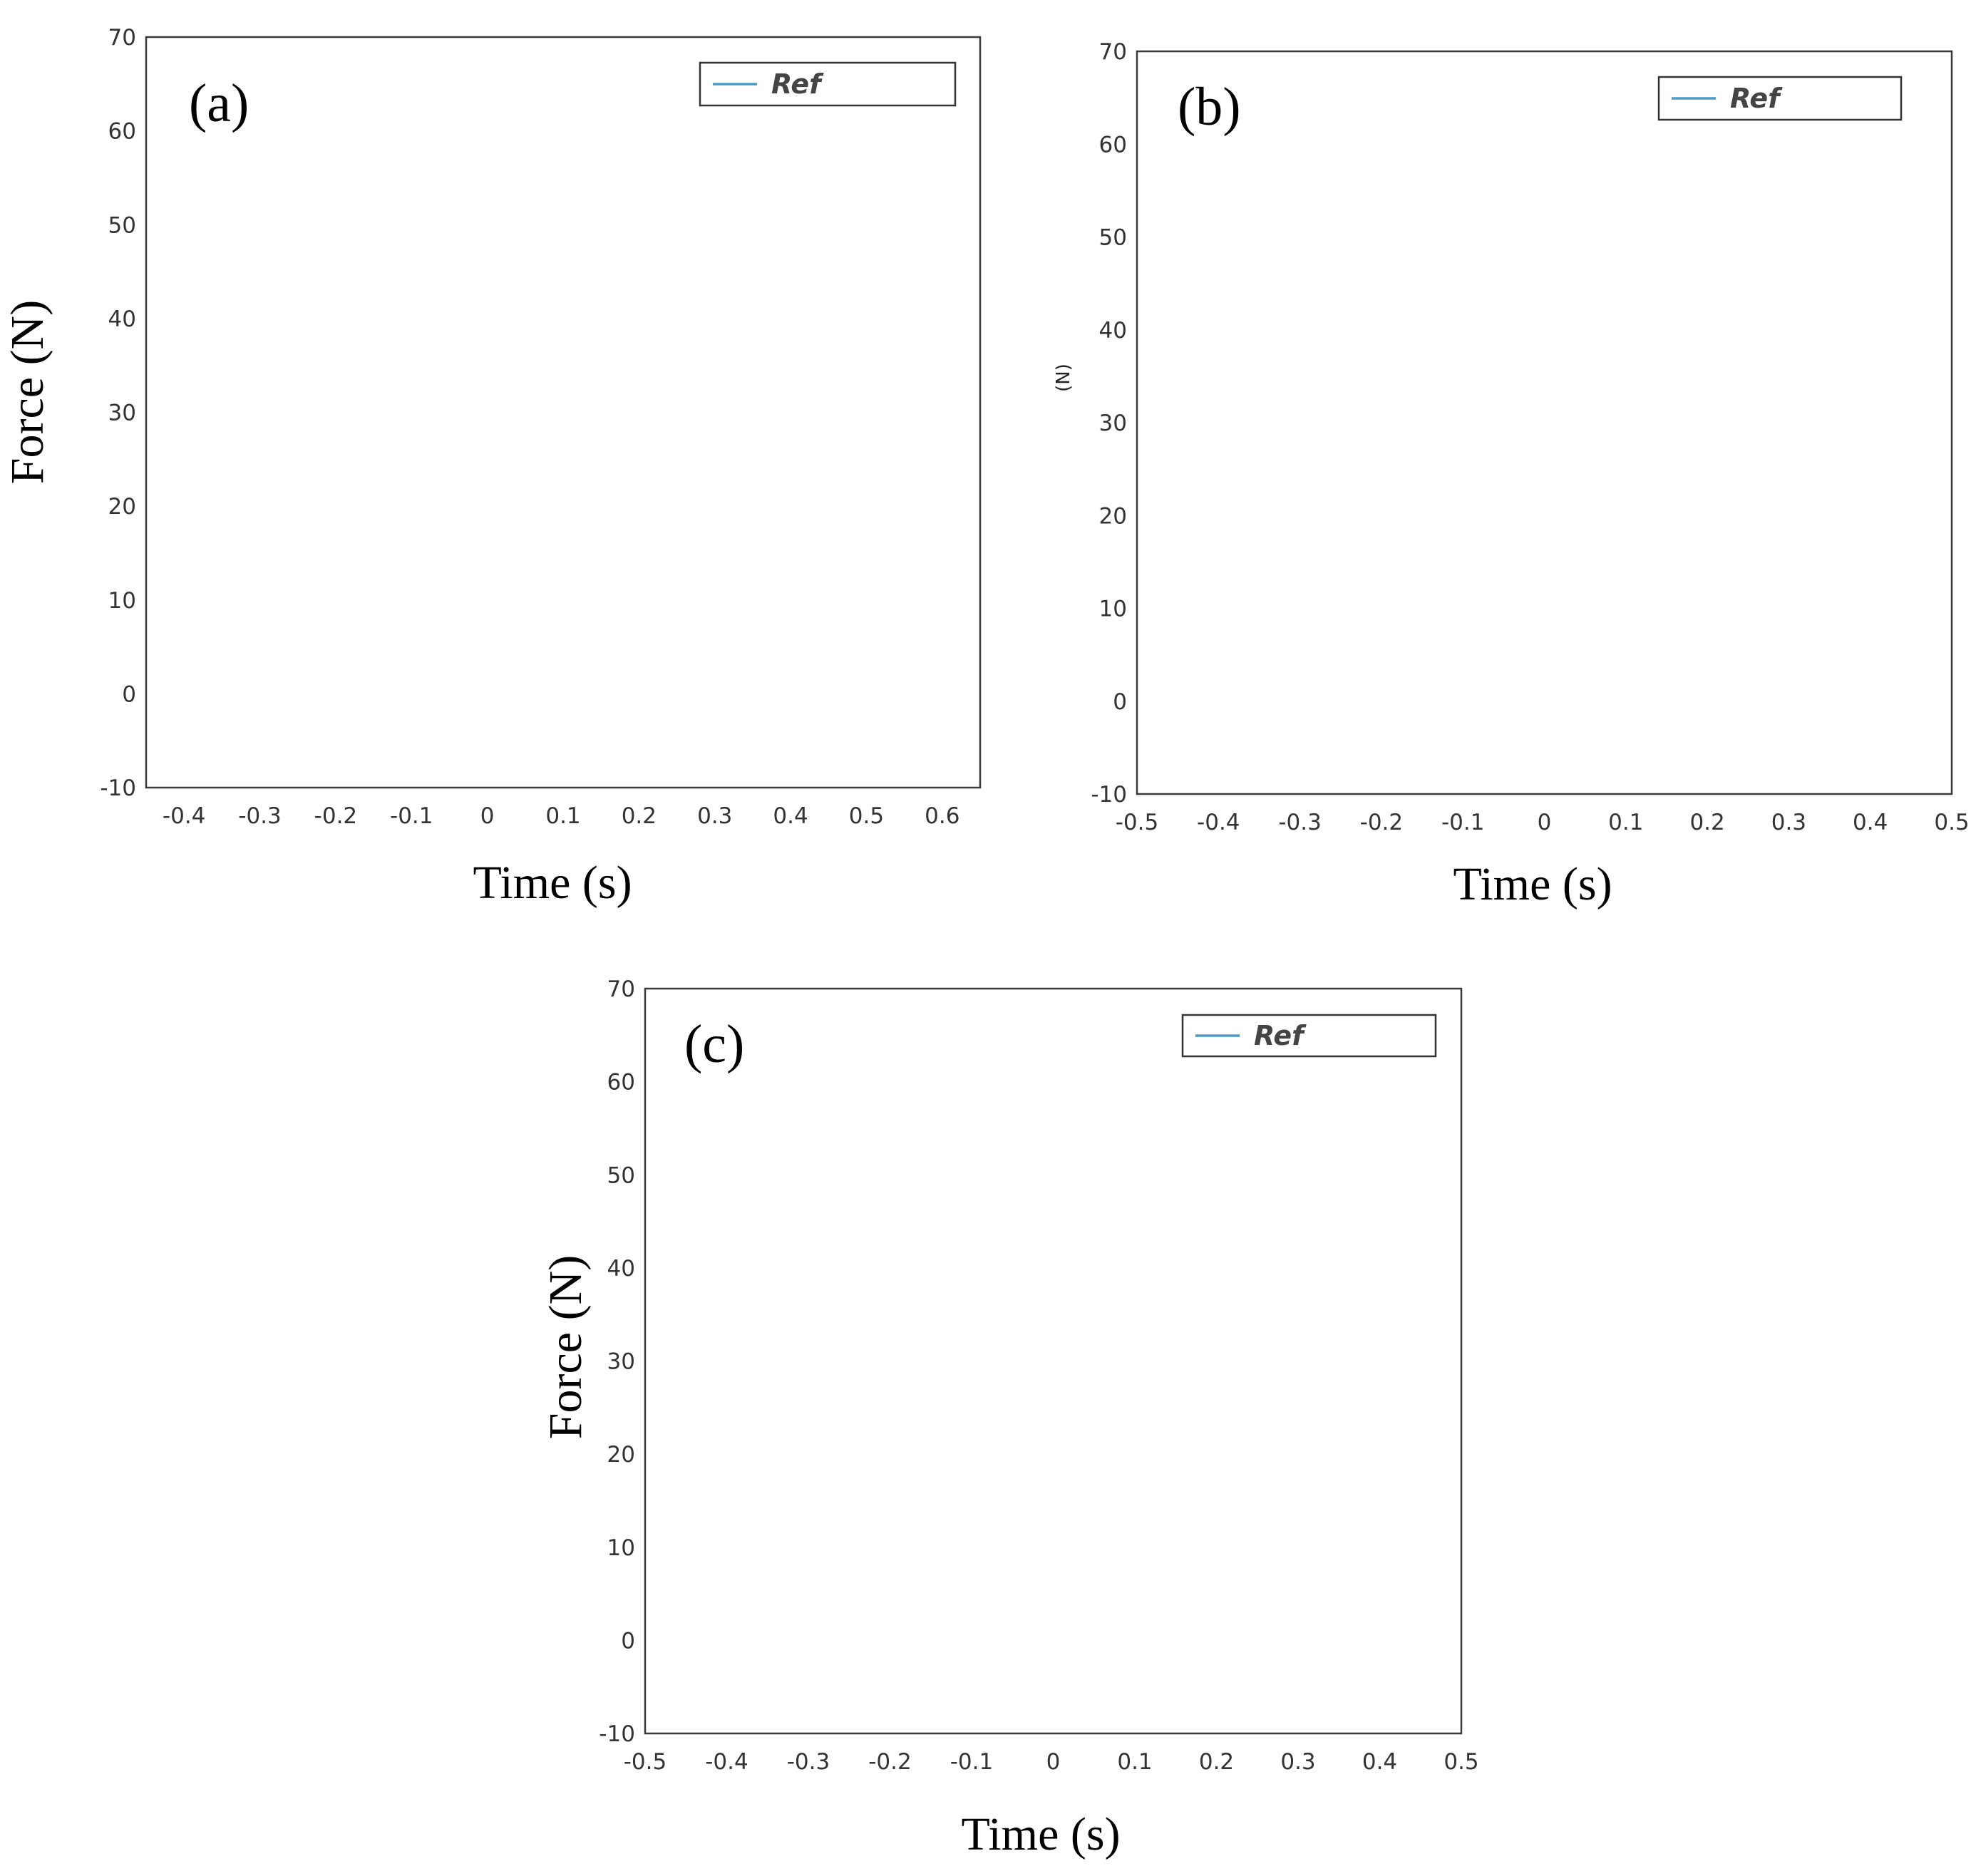  What do you see at coordinates (1063, 378) in the screenshot?
I see `y-axis-label: (N)` at bounding box center [1063, 378].